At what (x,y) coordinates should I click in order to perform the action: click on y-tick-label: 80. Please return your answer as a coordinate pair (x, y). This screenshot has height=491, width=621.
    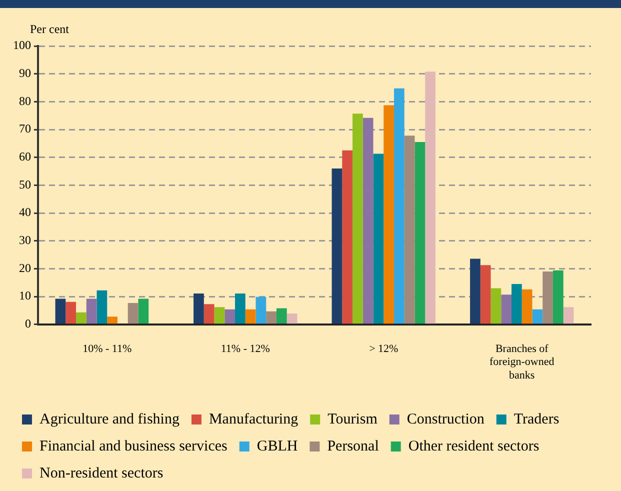
    Looking at the image, I should click on (25, 101).